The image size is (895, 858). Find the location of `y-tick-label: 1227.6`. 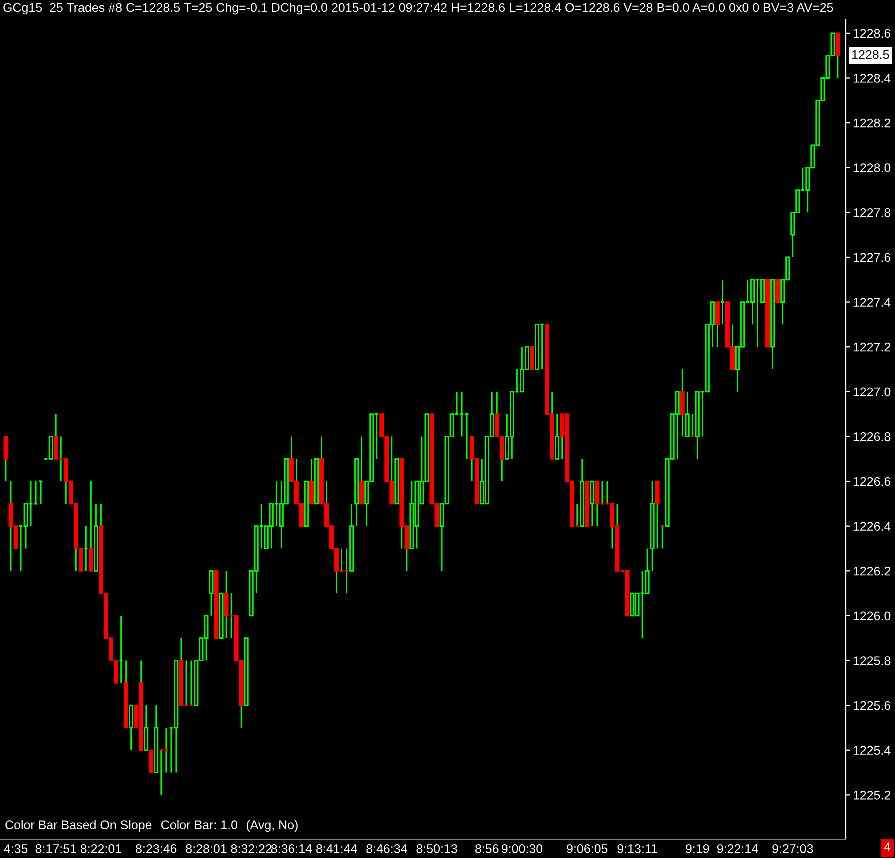

y-tick-label: 1227.6 is located at coordinates (872, 257).